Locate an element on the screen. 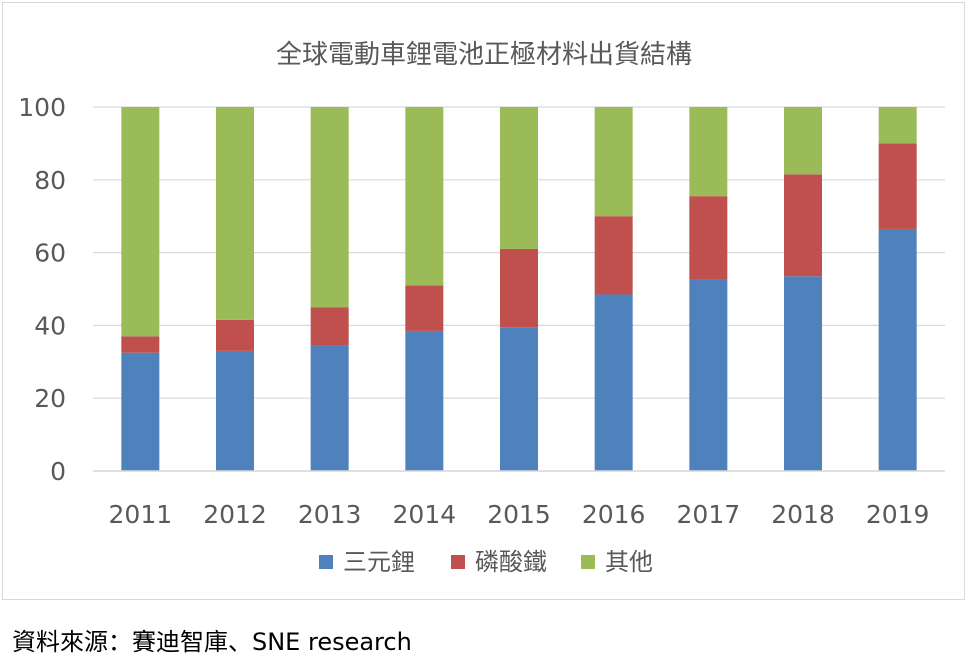 The width and height of the screenshot is (969, 669). x-tick-label: 2011 is located at coordinates (141, 514).